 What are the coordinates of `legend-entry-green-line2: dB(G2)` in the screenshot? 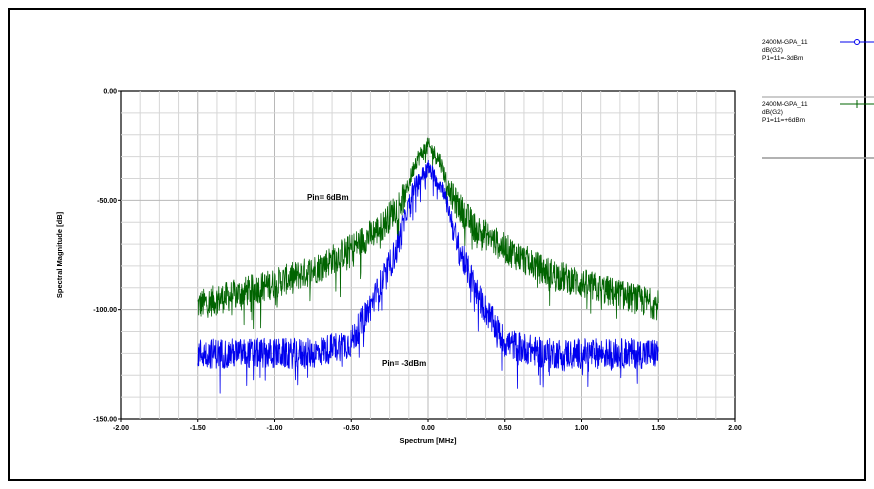 It's located at (772, 112).